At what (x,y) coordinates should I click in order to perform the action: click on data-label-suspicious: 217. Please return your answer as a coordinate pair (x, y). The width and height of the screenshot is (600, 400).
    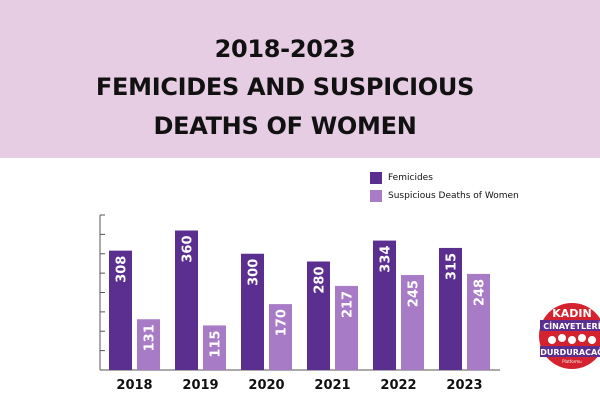
    Looking at the image, I should click on (348, 304).